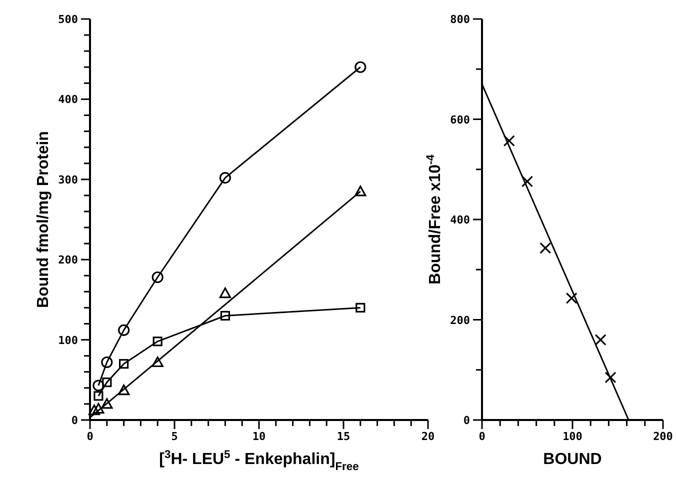  I want to click on y-tick-label: 800, so click(460, 19).